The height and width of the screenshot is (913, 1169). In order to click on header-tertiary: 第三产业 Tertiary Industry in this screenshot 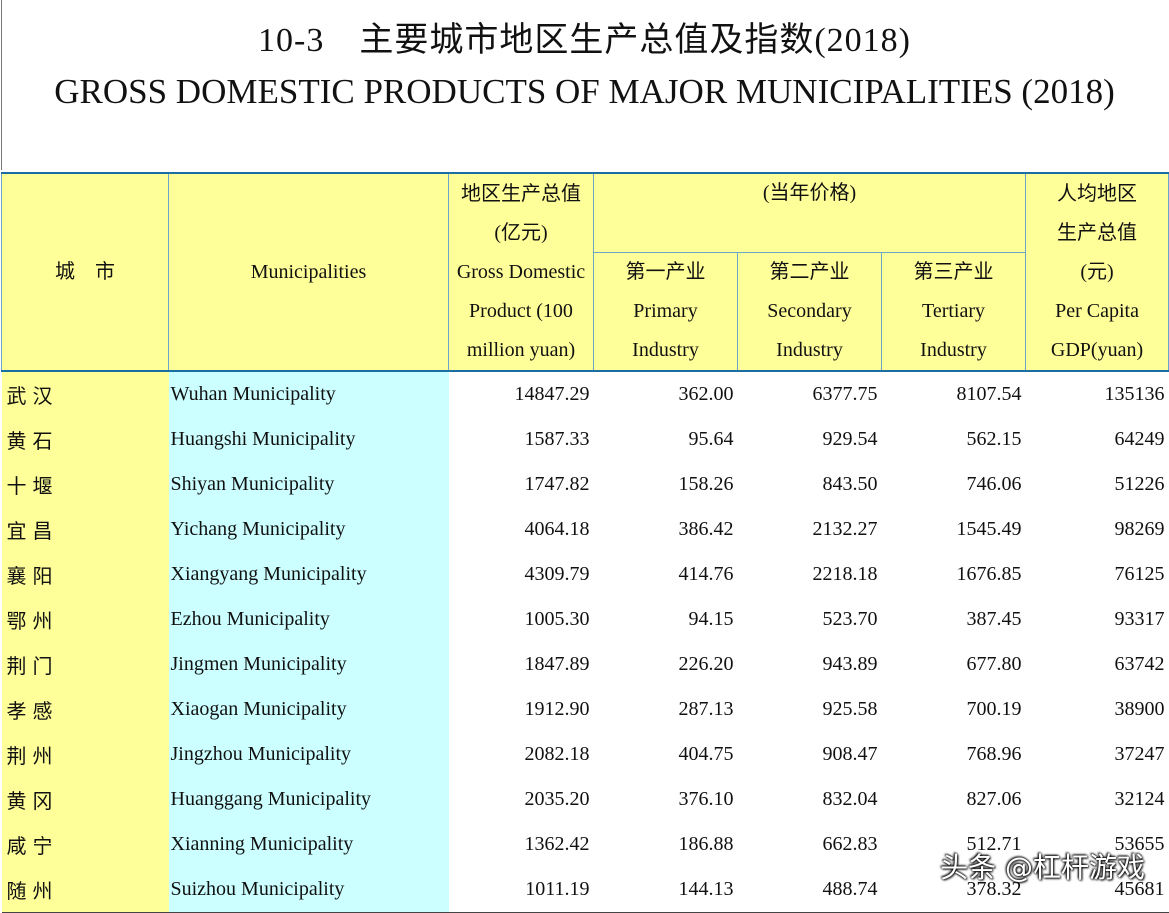, I will do `click(953, 312)`.